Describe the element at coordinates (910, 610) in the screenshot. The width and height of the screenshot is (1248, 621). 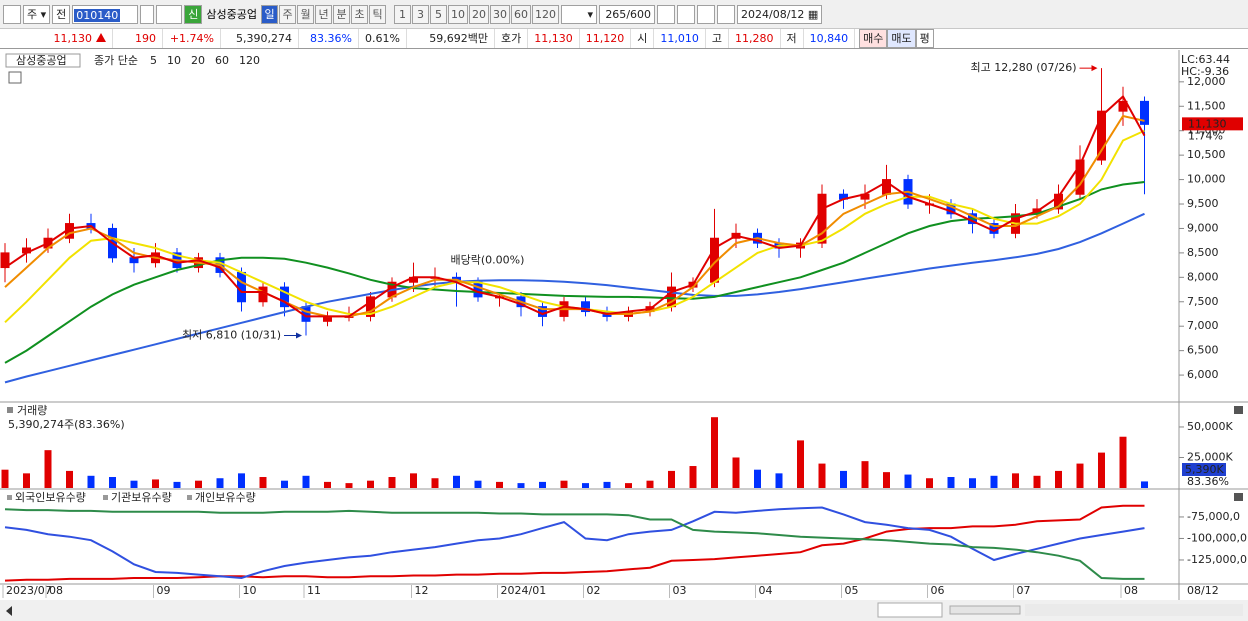
I see `nav-buttons` at that location.